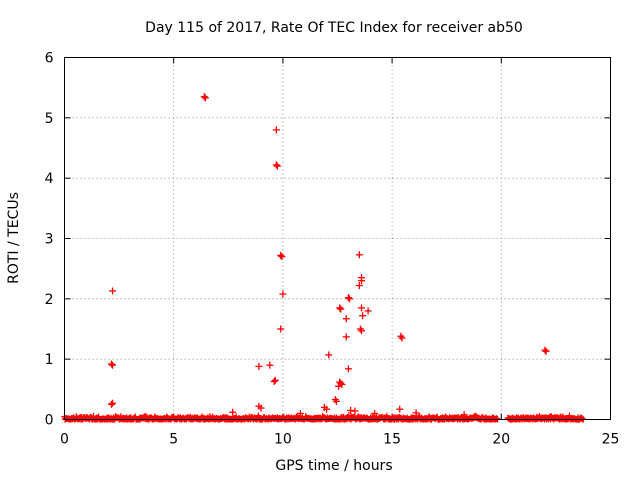  Describe the element at coordinates (49, 119) in the screenshot. I see `y-tick-label: 5` at that location.